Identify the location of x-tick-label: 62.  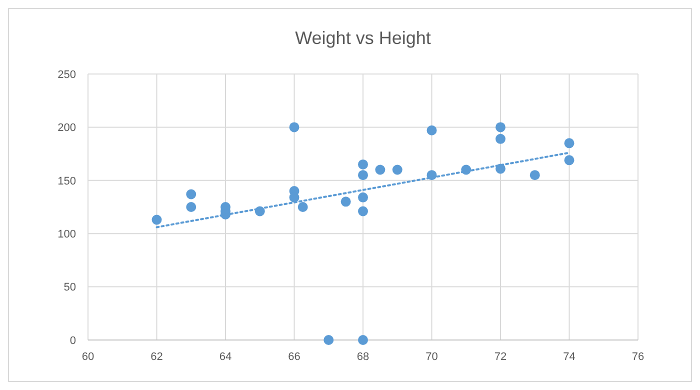
(156, 357).